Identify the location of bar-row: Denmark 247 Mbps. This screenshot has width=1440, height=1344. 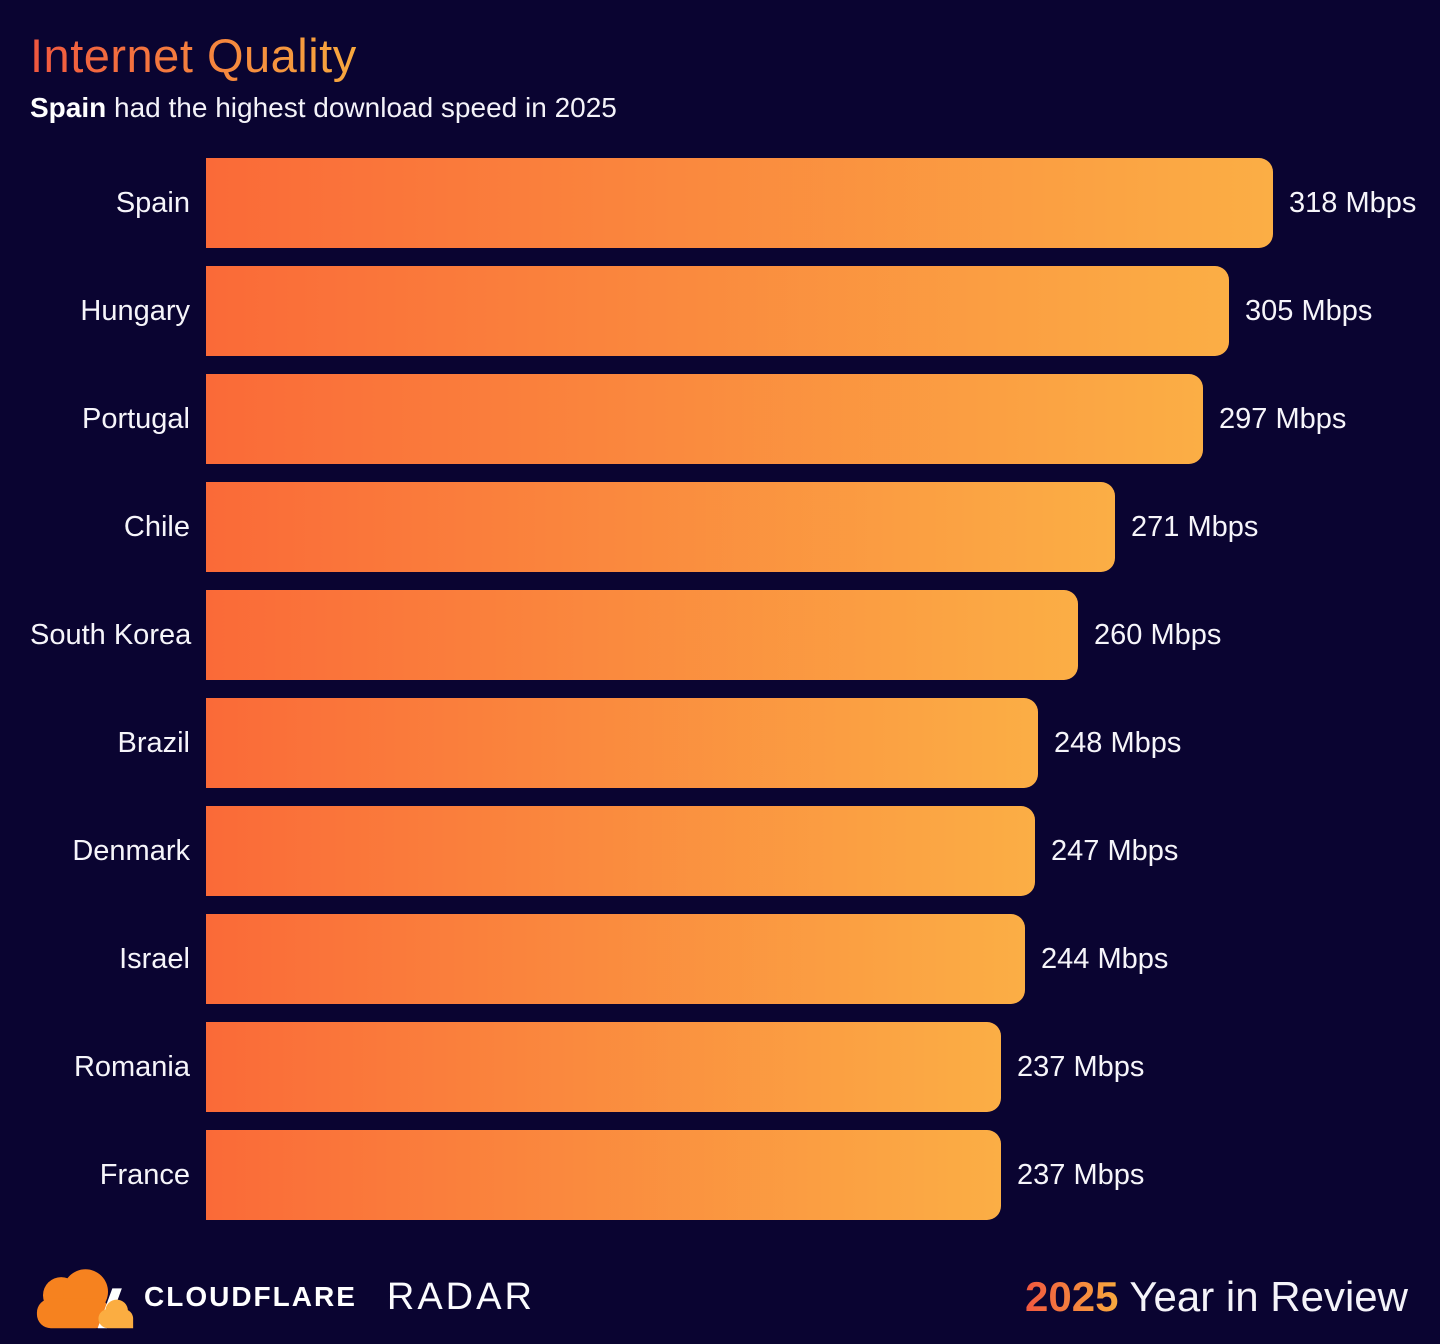
(720, 851).